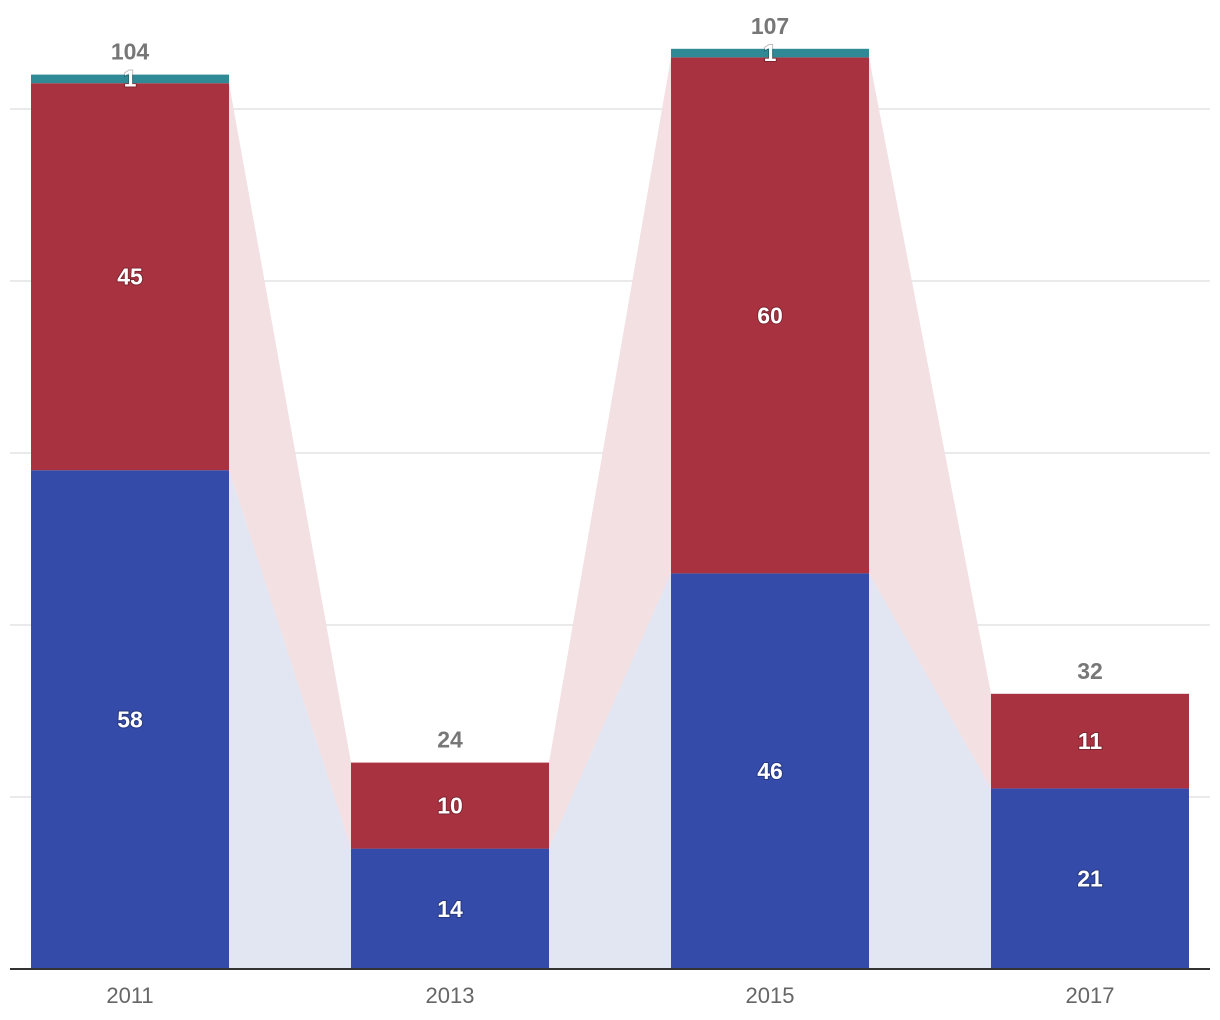 The width and height of the screenshot is (1220, 1020). Describe the element at coordinates (130, 52) in the screenshot. I see `total-value-label: 104` at that location.